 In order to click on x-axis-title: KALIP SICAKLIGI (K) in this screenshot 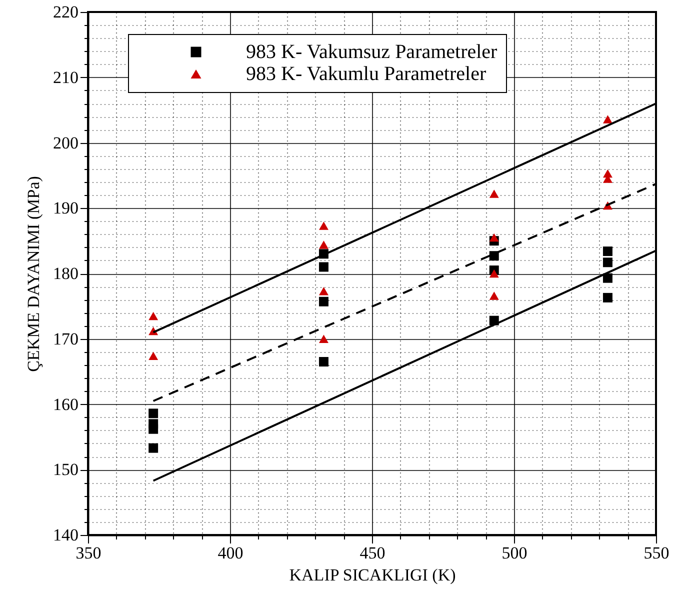, I will do `click(372, 575)`.